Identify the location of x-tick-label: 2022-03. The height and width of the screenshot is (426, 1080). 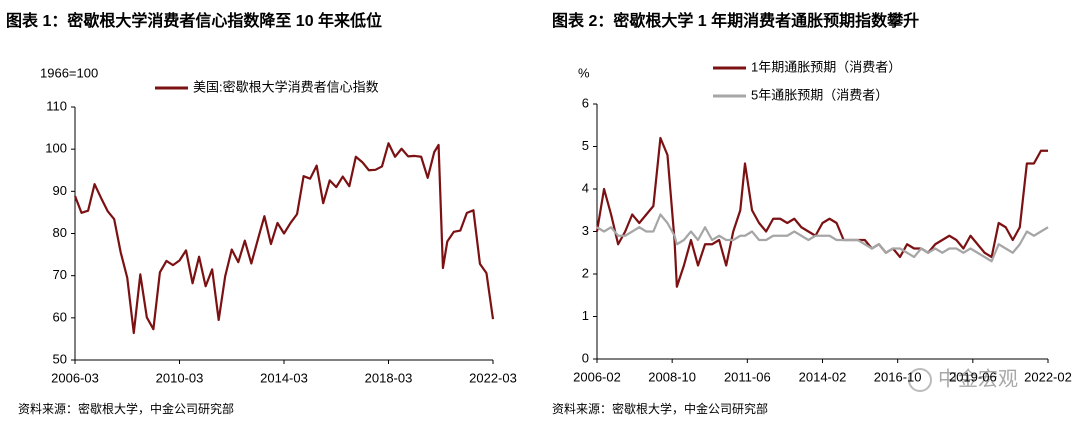
(493, 377).